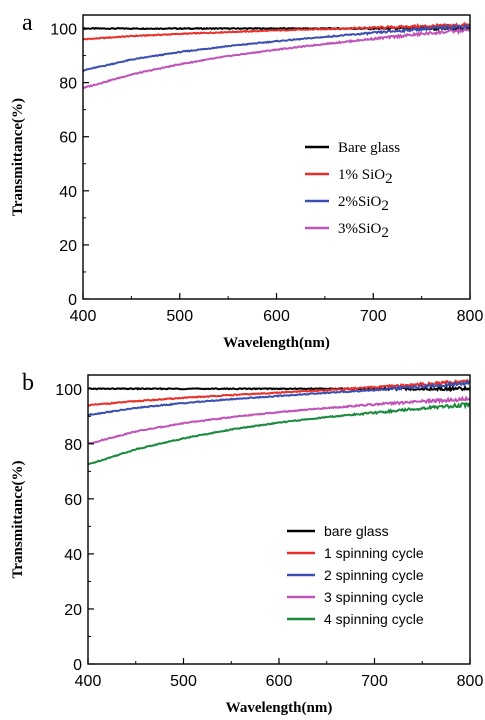  Describe the element at coordinates (360, 202) in the screenshot. I see `legend-entry-text: 2%SiO` at that location.